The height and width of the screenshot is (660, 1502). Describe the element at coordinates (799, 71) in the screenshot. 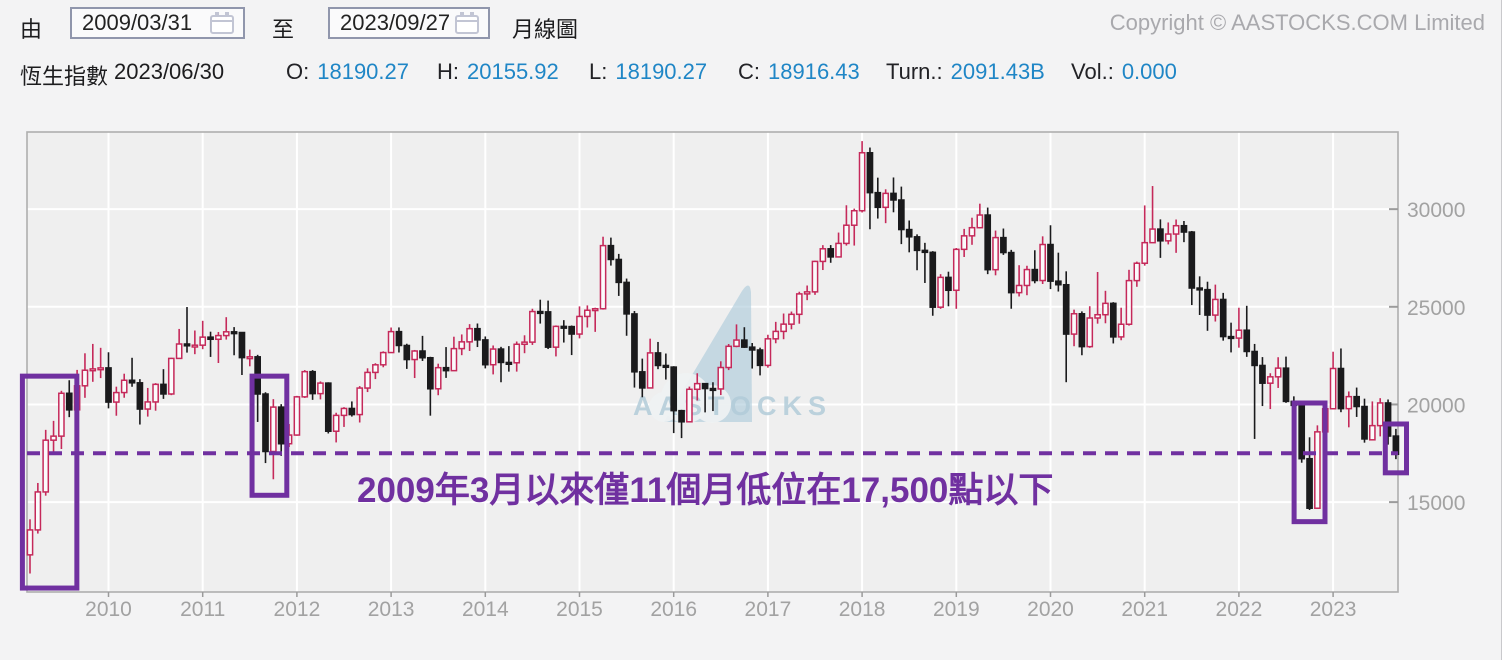

I see `quote-close: C: 18916.43` at that location.